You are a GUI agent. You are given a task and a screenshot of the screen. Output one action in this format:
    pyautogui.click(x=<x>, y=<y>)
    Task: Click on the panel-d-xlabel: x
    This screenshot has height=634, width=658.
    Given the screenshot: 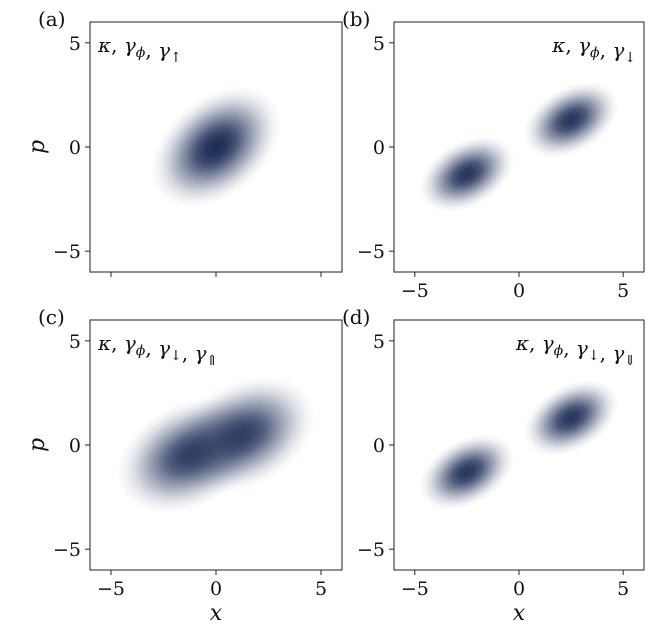 What is the action you would take?
    pyautogui.click(x=519, y=613)
    